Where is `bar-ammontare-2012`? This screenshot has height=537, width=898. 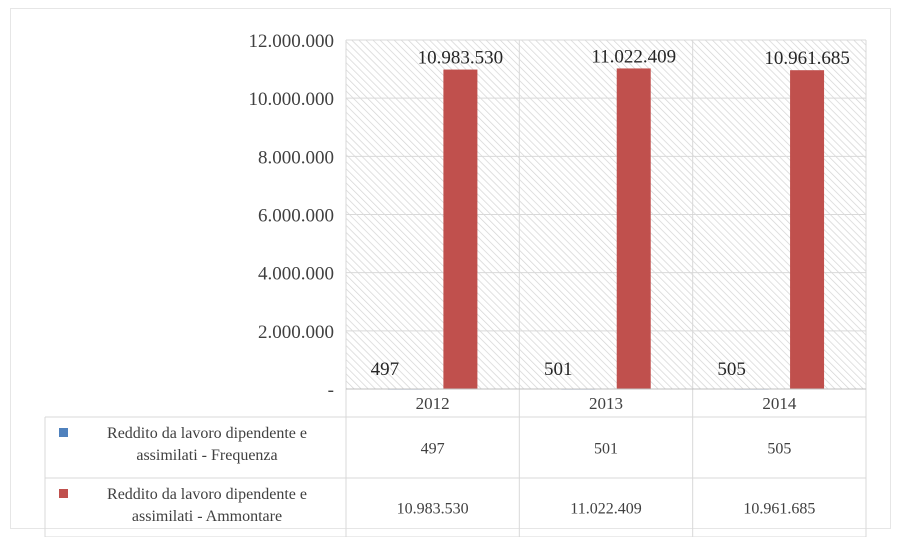 bar-ammontare-2012 is located at coordinates (460, 229).